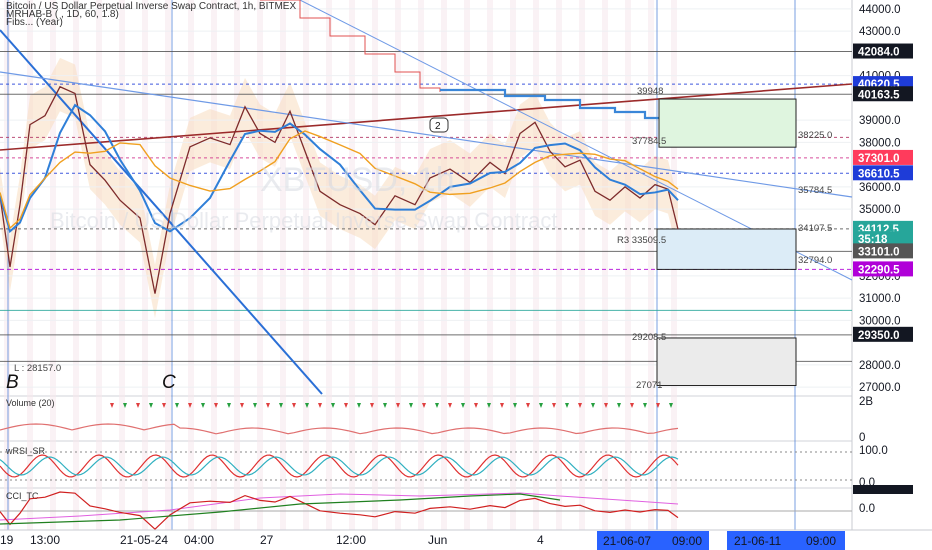 The image size is (932, 550). What do you see at coordinates (880, 210) in the screenshot?
I see `price-axis-tick: 35000.0` at bounding box center [880, 210].